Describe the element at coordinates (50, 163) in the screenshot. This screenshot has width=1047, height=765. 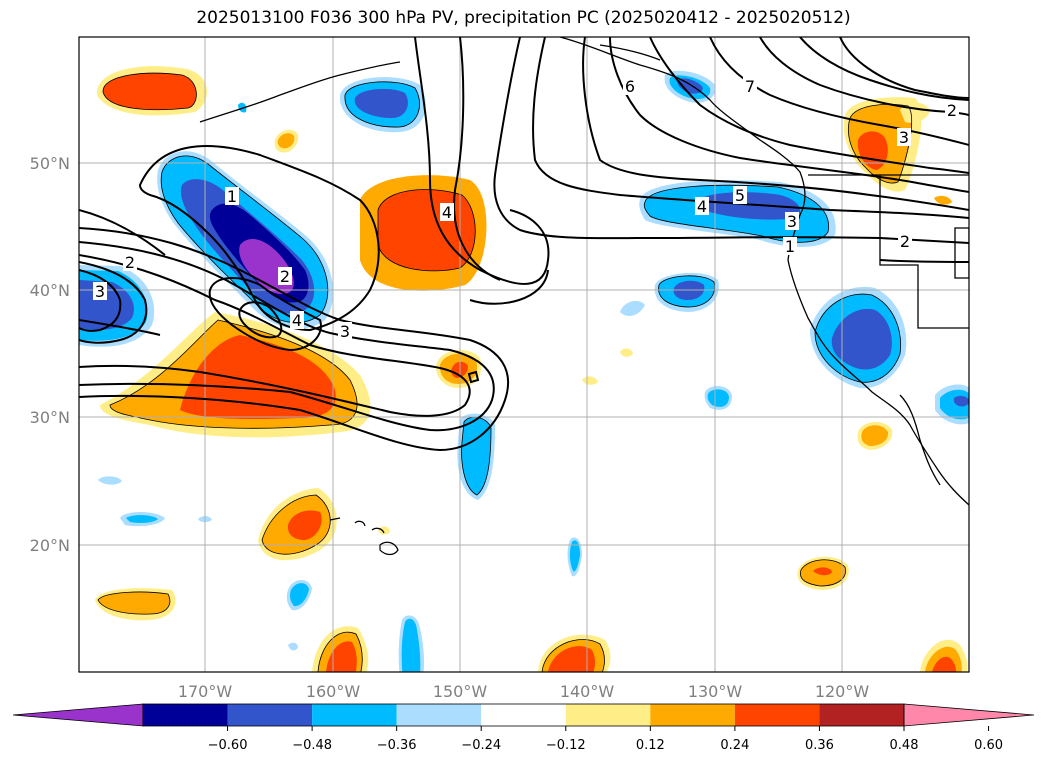
I see `lat-label: 50°N` at that location.